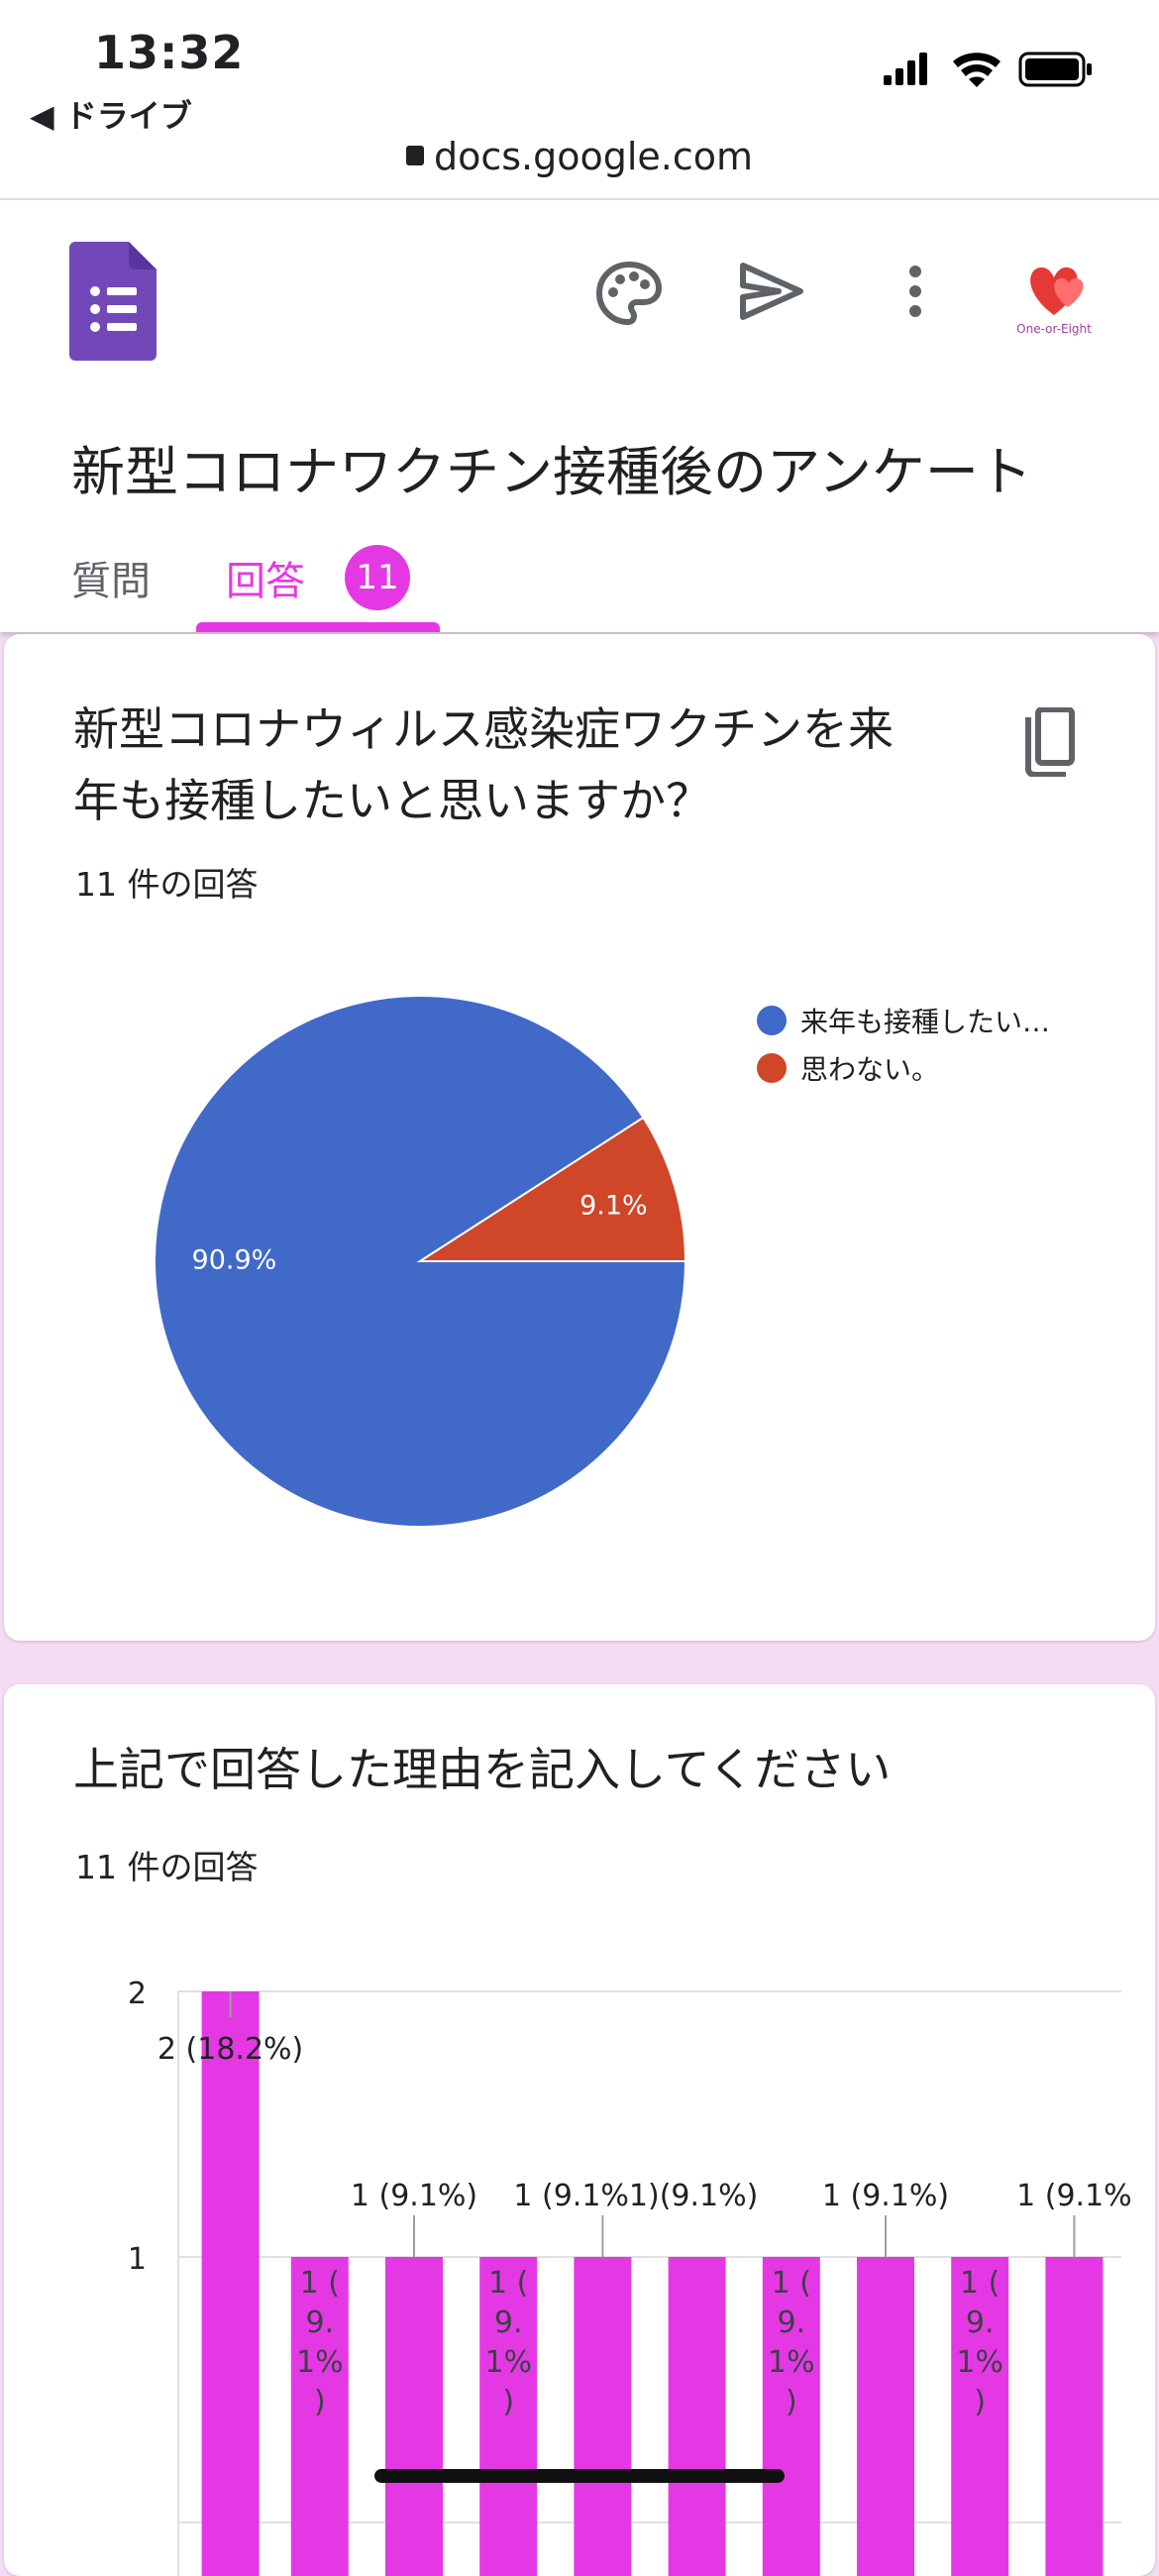 The width and height of the screenshot is (1159, 2576). I want to click on pie-slice, so click(551, 1189).